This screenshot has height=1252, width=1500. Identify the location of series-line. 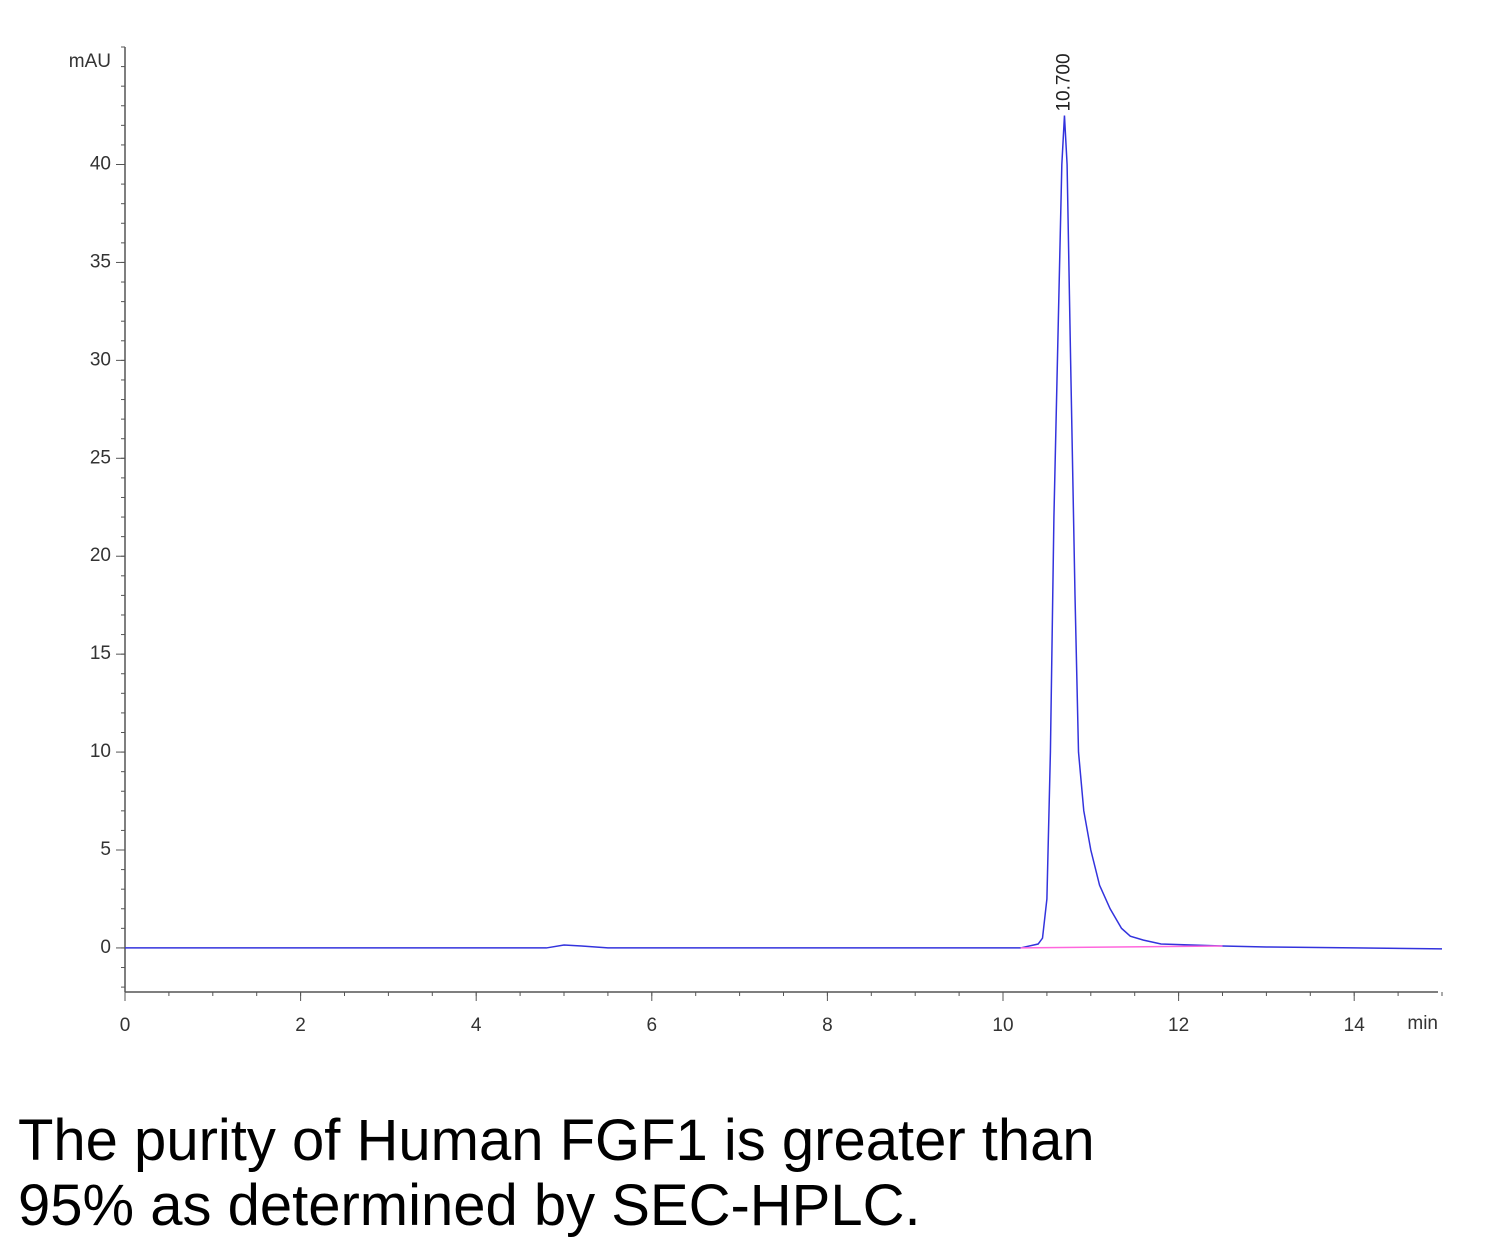
(1121, 947).